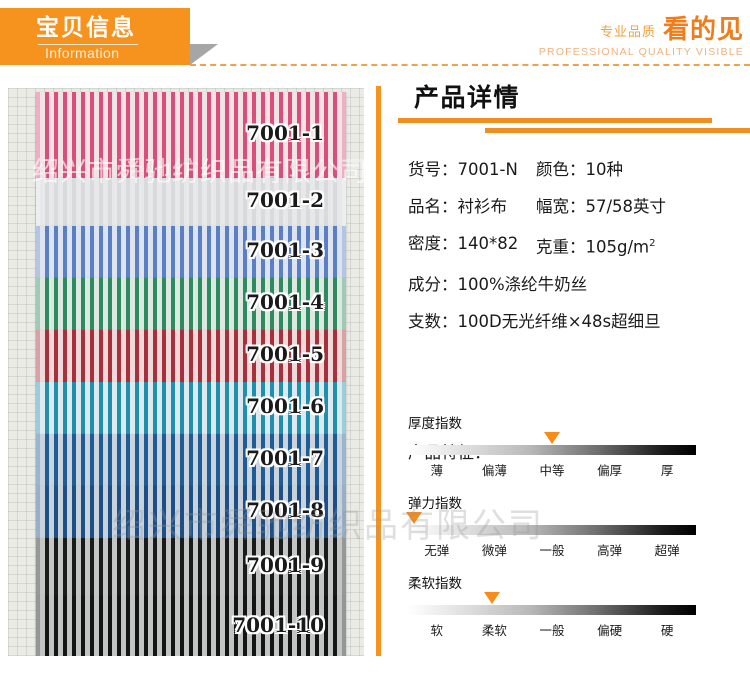 The height and width of the screenshot is (693, 750). Describe the element at coordinates (703, 30) in the screenshot. I see `tagline-big-text: 看的见` at that location.